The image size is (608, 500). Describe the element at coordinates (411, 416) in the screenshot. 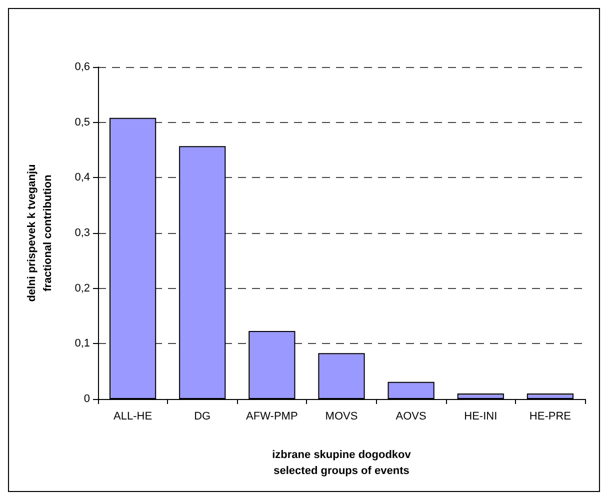

I see `x-tick-label: AOVS` at that location.